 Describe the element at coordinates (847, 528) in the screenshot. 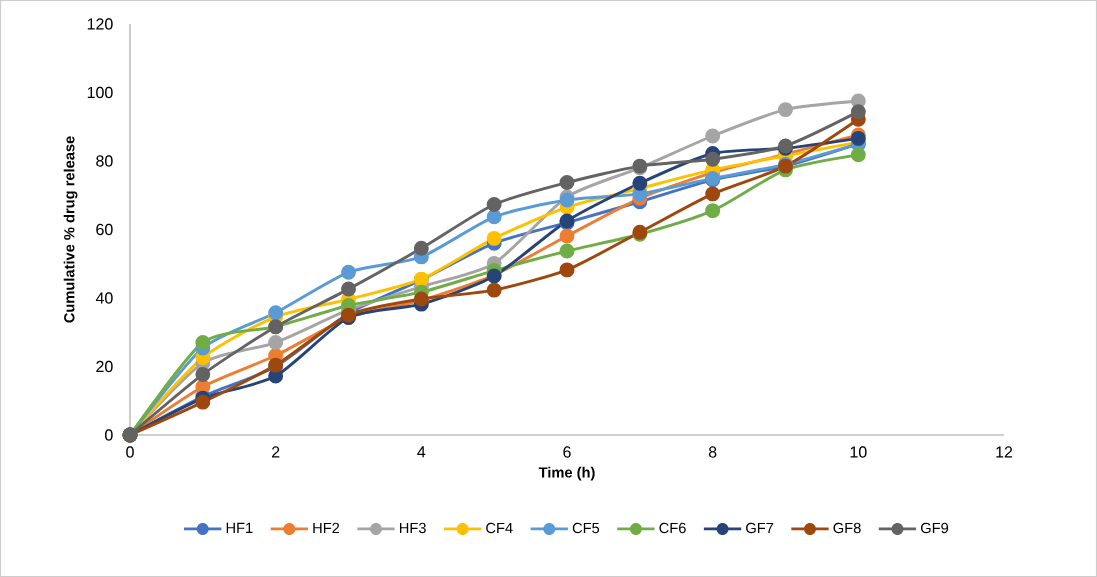

I see `legend-label: GF8` at that location.